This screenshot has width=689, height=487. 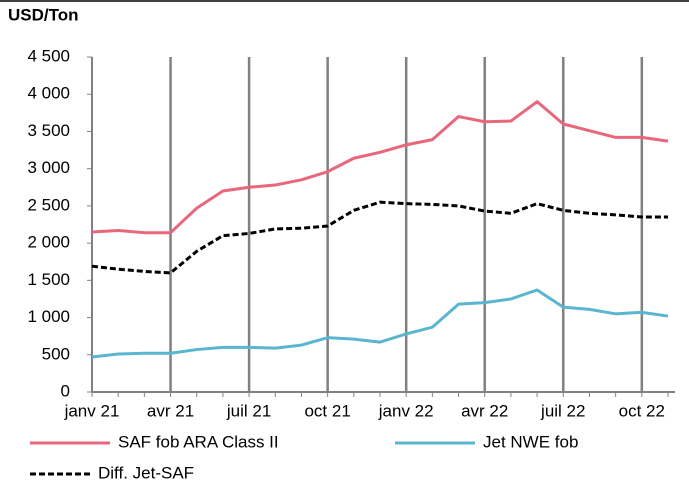 What do you see at coordinates (65, 390) in the screenshot?
I see `y-tick-label: 0` at bounding box center [65, 390].